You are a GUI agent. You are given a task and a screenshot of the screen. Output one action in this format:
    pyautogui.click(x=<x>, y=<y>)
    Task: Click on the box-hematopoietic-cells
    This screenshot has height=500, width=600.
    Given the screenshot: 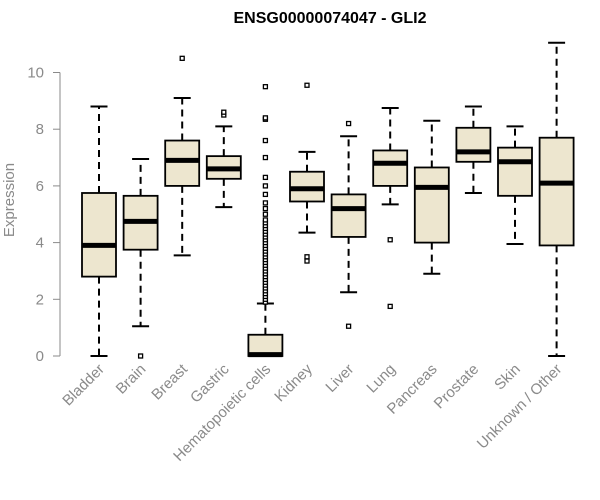 What is the action you would take?
    pyautogui.click(x=265, y=221)
    